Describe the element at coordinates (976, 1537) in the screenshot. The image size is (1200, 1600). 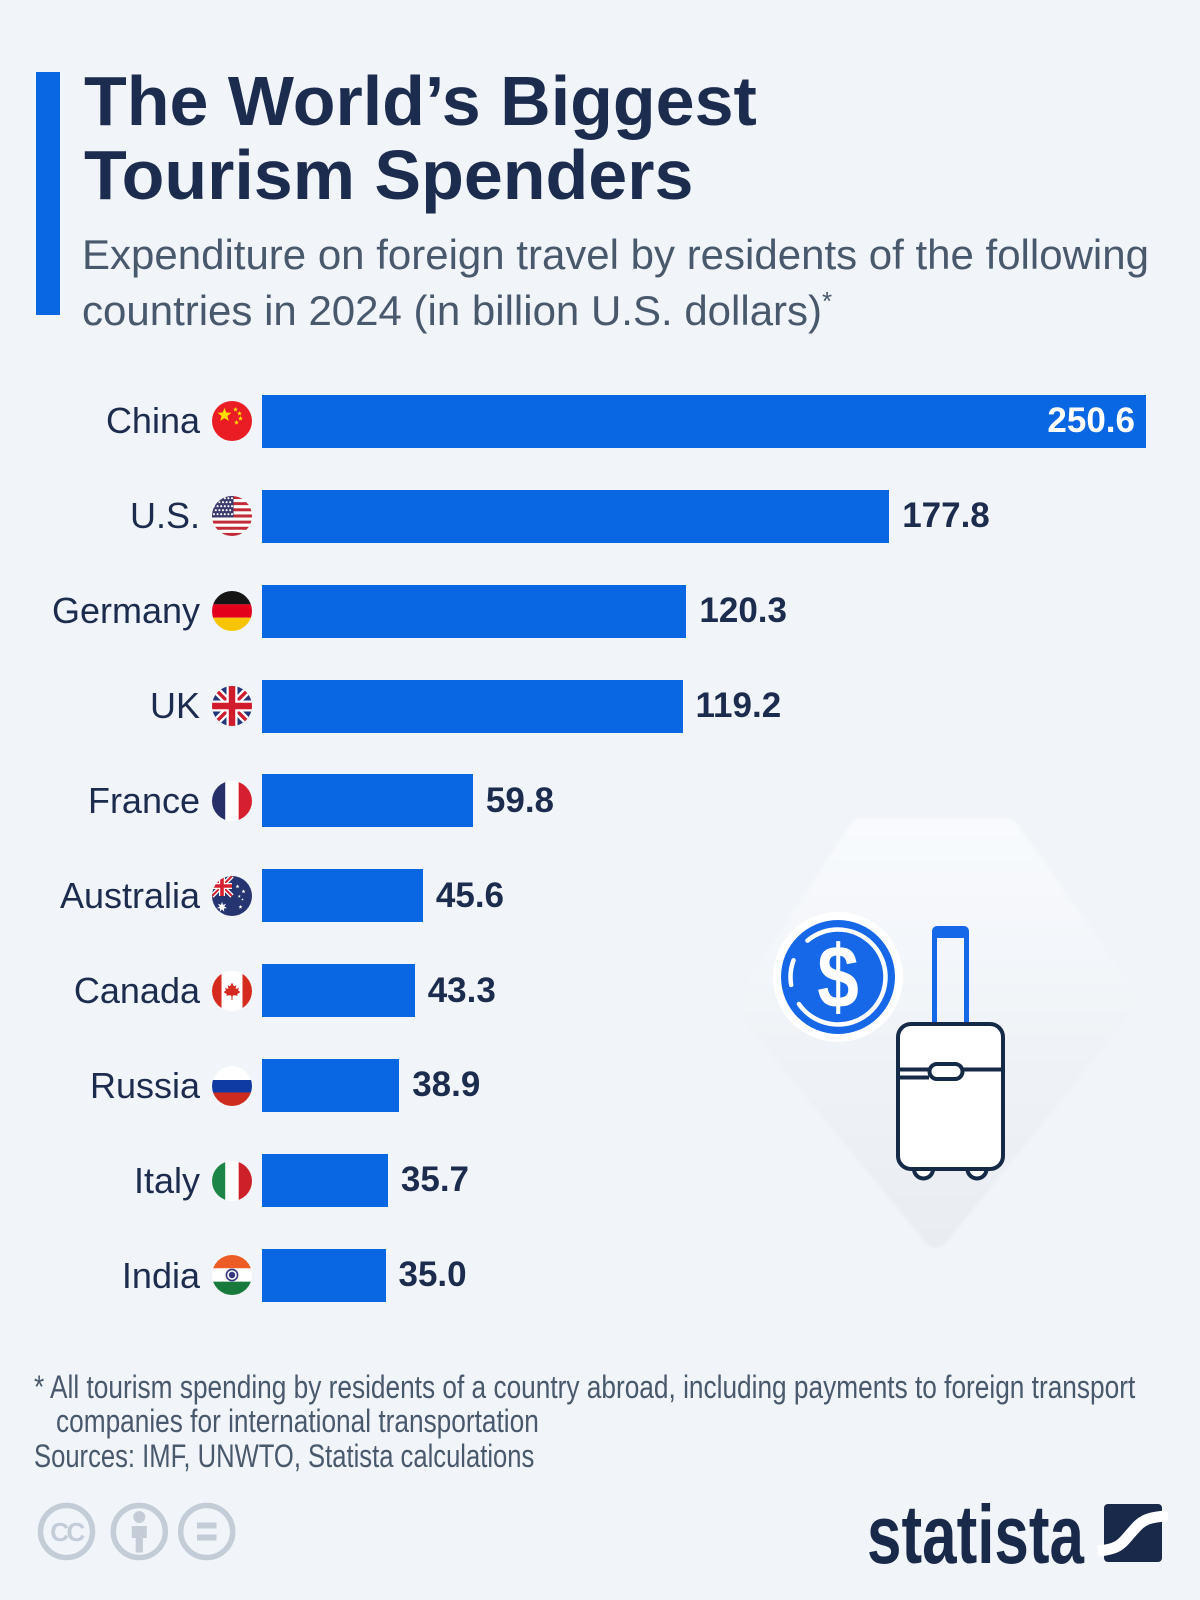
I see `svg-text: statista` at that location.